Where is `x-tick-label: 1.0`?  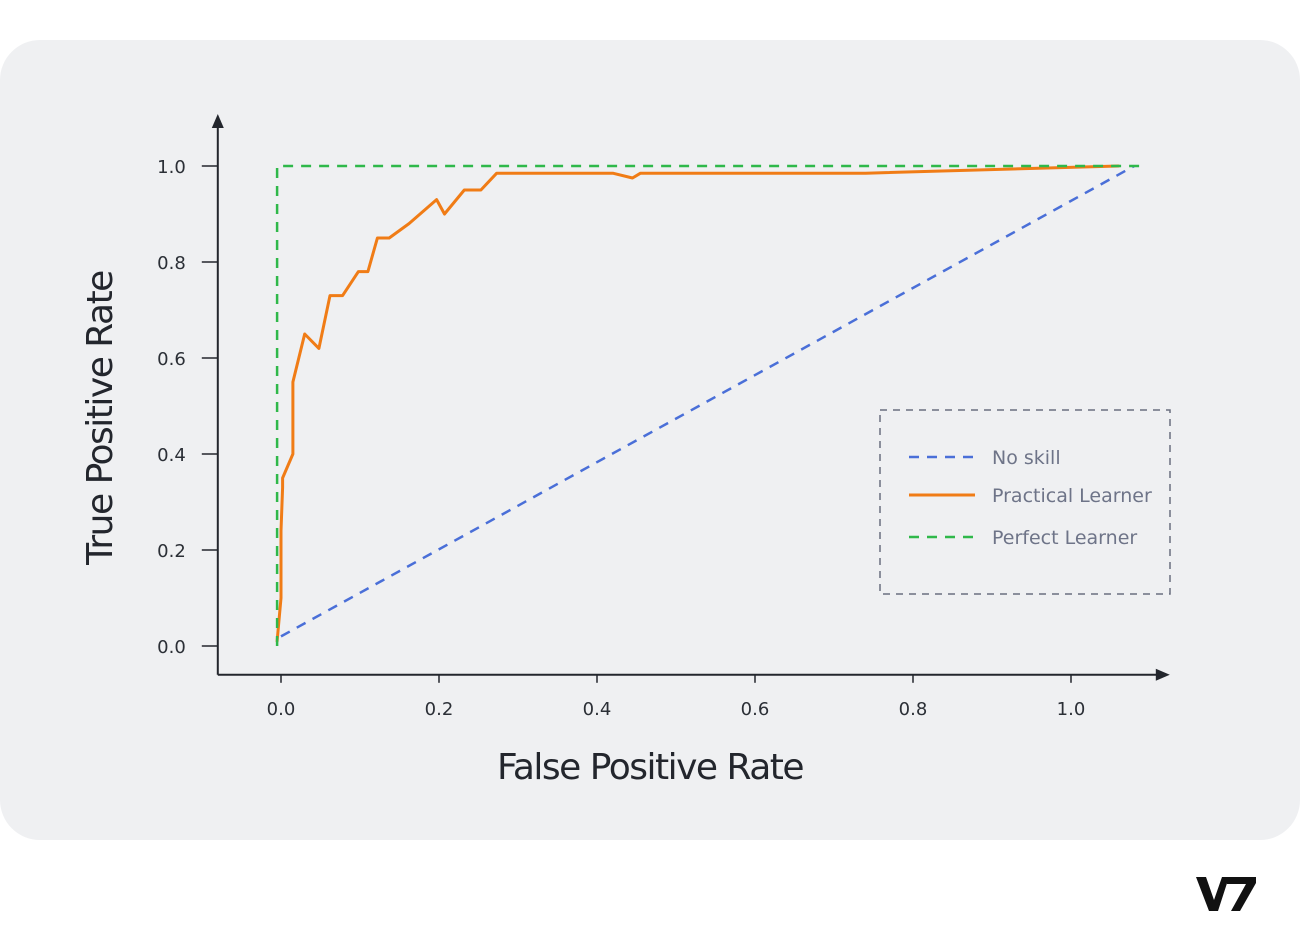
x-tick-label: 1.0 is located at coordinates (1071, 709).